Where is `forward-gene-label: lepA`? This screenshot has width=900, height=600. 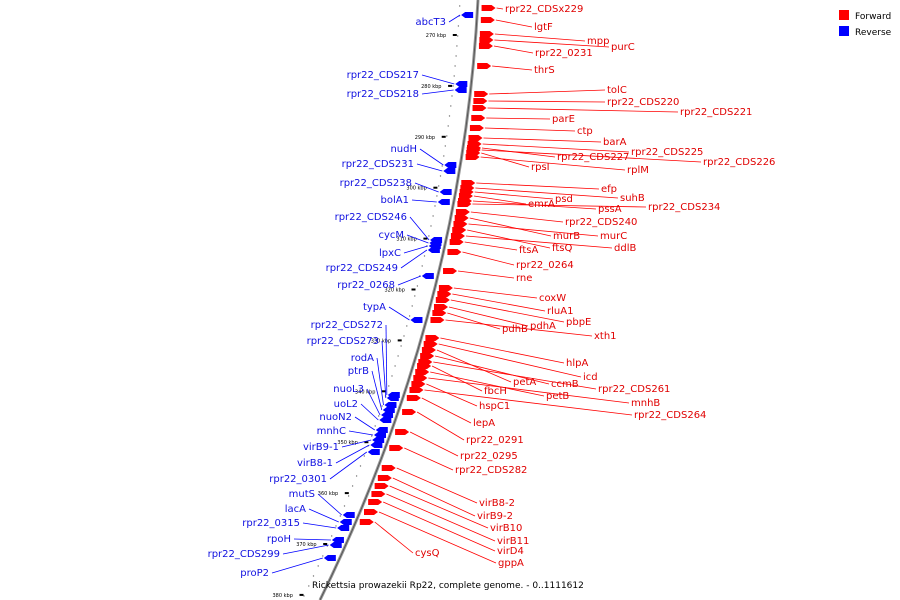
forward-gene-label: lepA is located at coordinates (484, 423).